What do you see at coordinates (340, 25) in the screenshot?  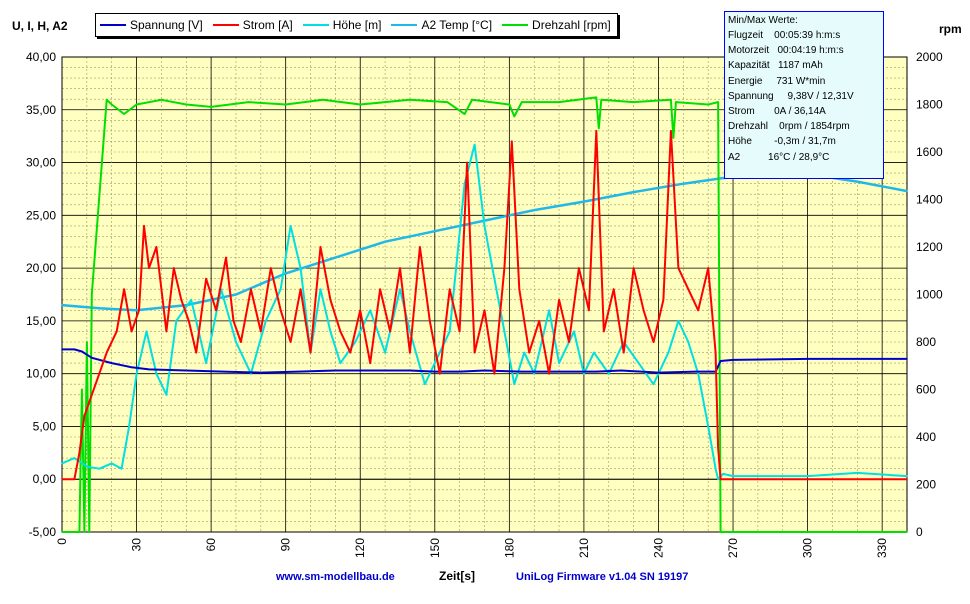 I see `legend-item-altitude: Höhe [m]` at bounding box center [340, 25].